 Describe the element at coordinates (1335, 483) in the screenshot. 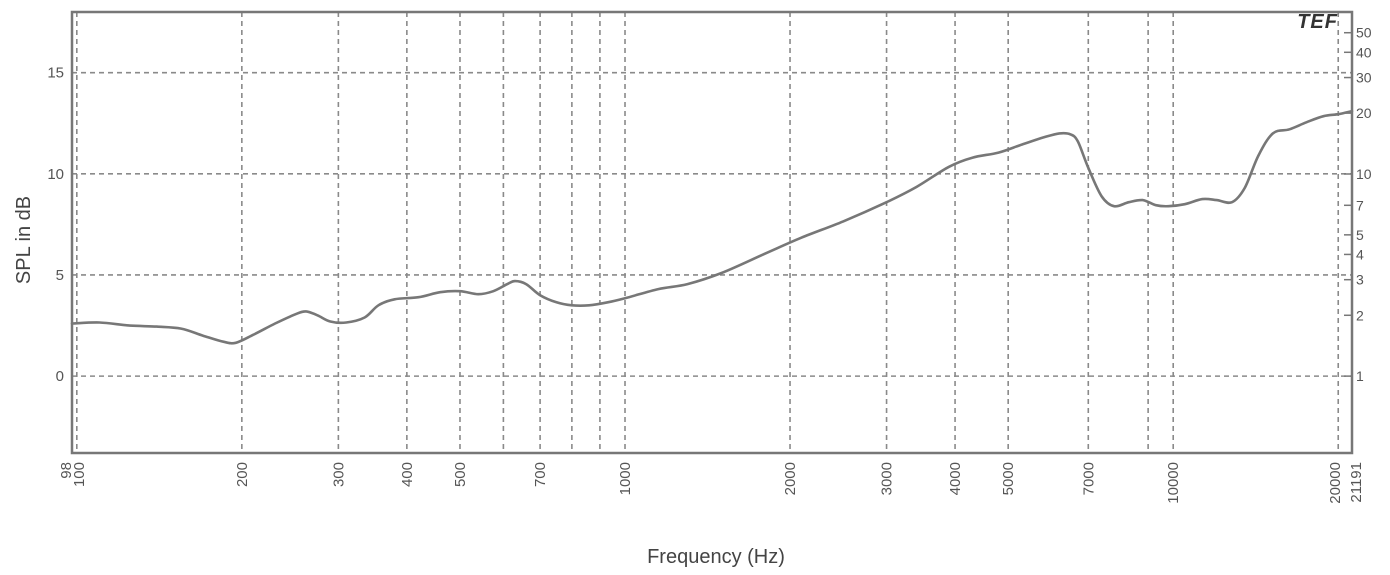

I see `x-tick-label: 20000` at that location.